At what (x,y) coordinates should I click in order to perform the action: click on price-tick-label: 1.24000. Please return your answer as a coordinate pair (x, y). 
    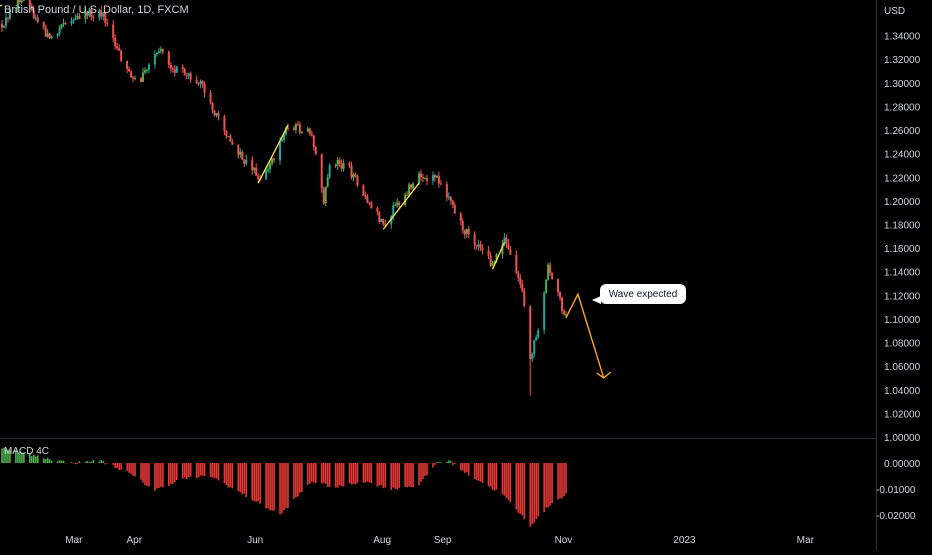
    Looking at the image, I should click on (902, 155).